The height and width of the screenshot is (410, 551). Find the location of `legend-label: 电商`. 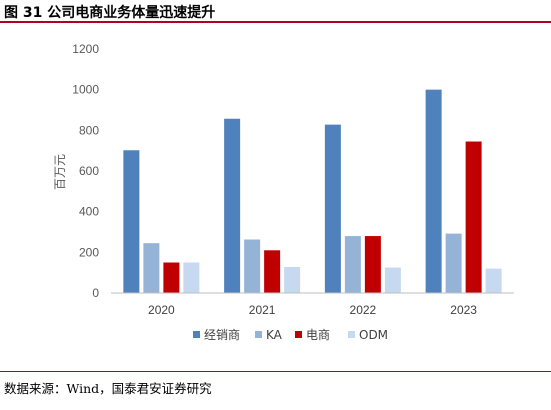

legend-label: 电商 is located at coordinates (318, 334).